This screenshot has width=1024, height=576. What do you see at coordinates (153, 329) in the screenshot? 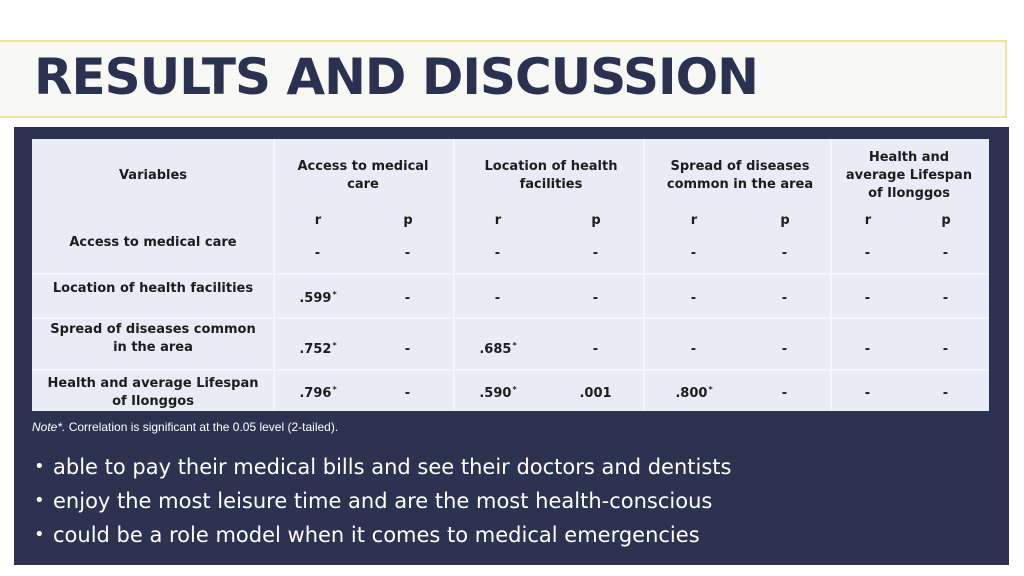
I see `row-label-line: Spread of diseases common` at bounding box center [153, 329].